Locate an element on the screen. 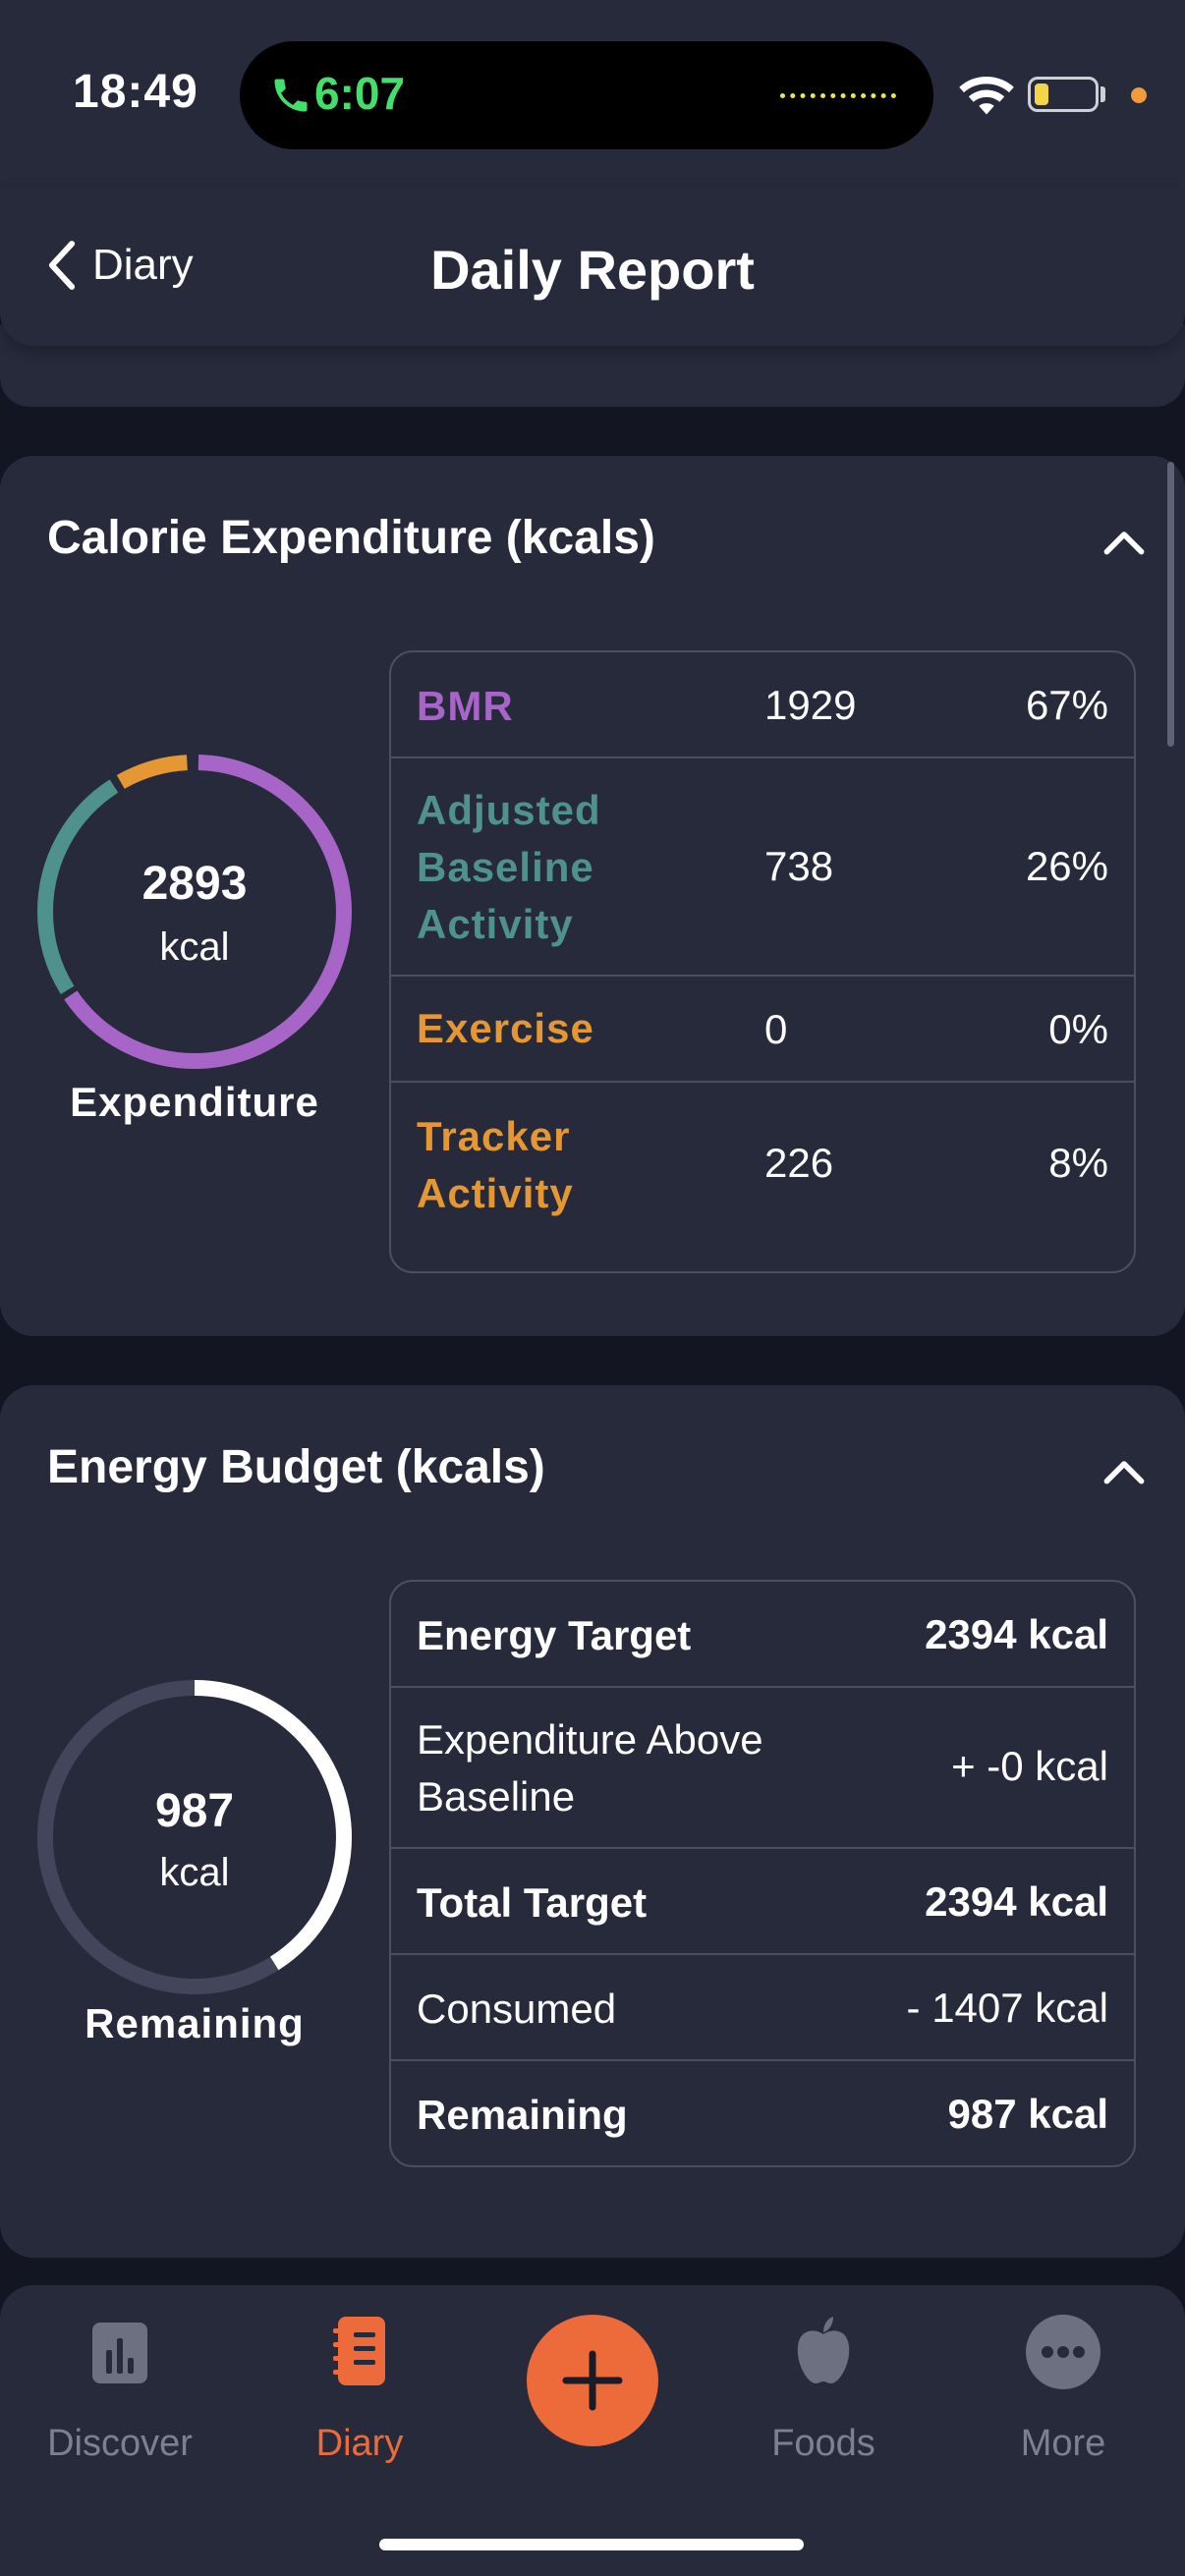 This screenshot has width=1185, height=2576. row-value: + -0 kcal is located at coordinates (1030, 1766).